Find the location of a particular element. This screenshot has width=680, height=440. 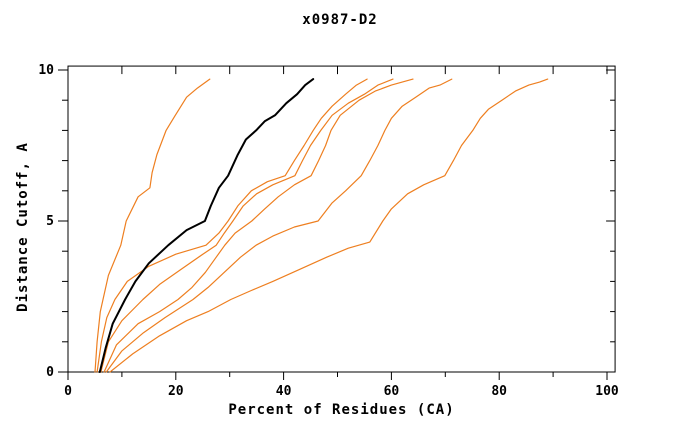

x-tick-label: 60 is located at coordinates (392, 391).